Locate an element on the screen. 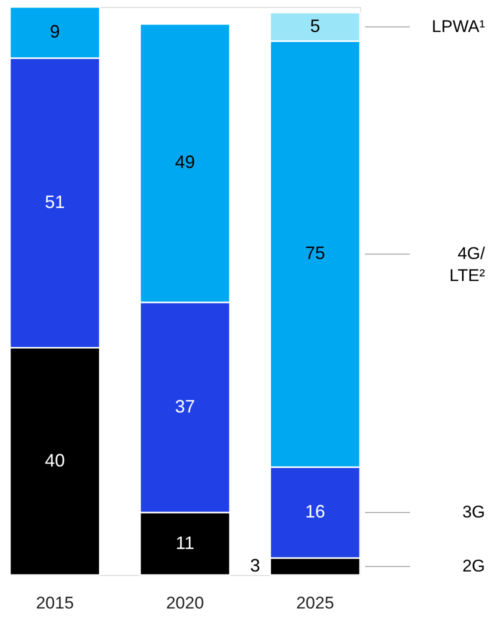  data-label: 51 is located at coordinates (54, 202).